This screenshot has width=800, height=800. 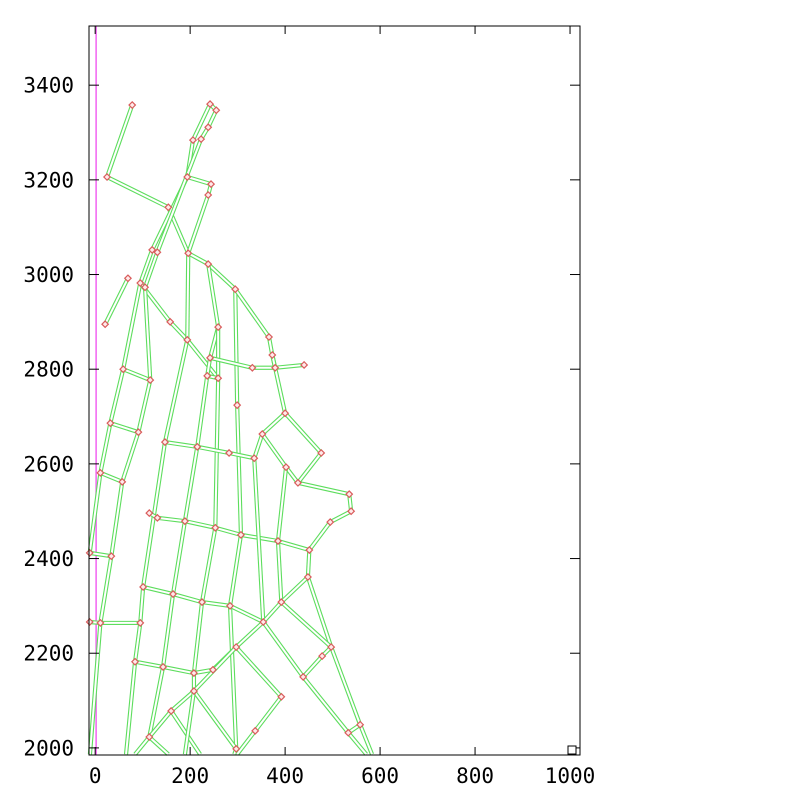 I want to click on x-tick-label: 800, so click(x=475, y=776).